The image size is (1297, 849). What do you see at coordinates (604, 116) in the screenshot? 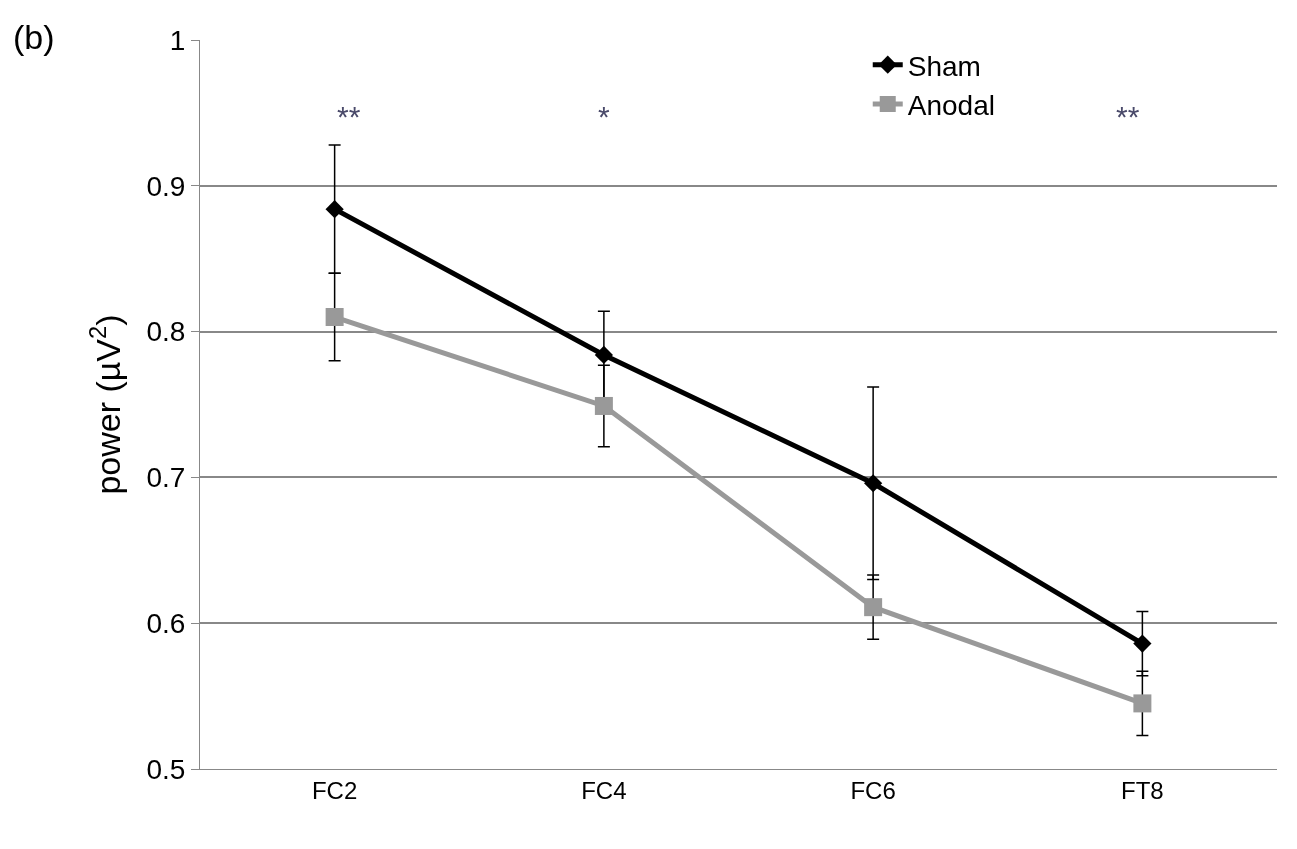
I see `annotation: *` at bounding box center [604, 116].